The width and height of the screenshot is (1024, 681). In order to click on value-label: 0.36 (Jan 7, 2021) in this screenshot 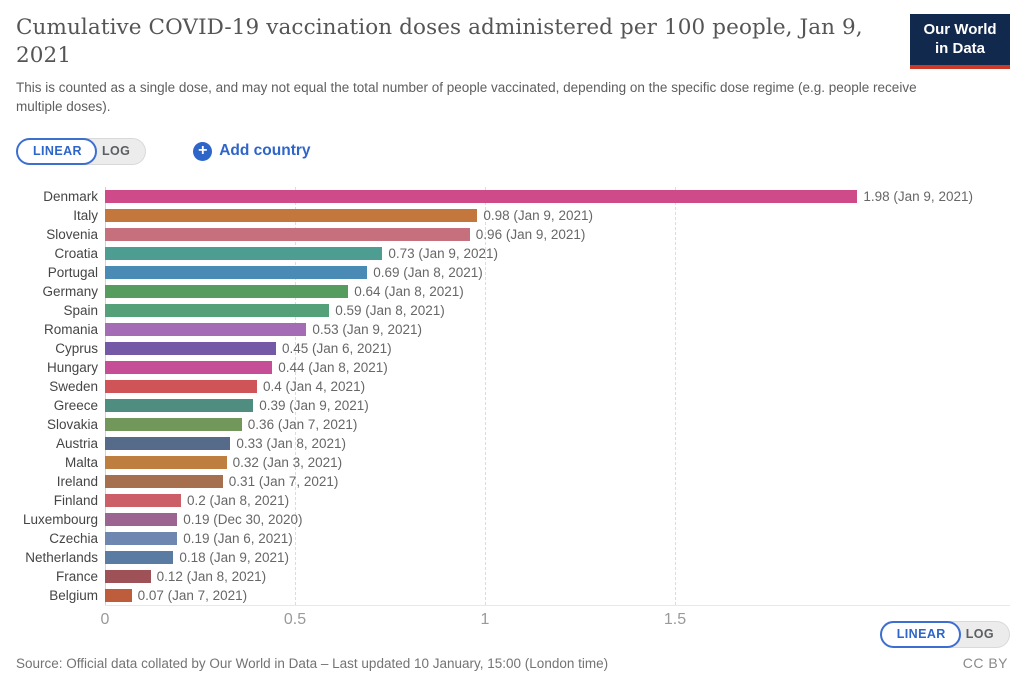, I will do `click(302, 424)`.